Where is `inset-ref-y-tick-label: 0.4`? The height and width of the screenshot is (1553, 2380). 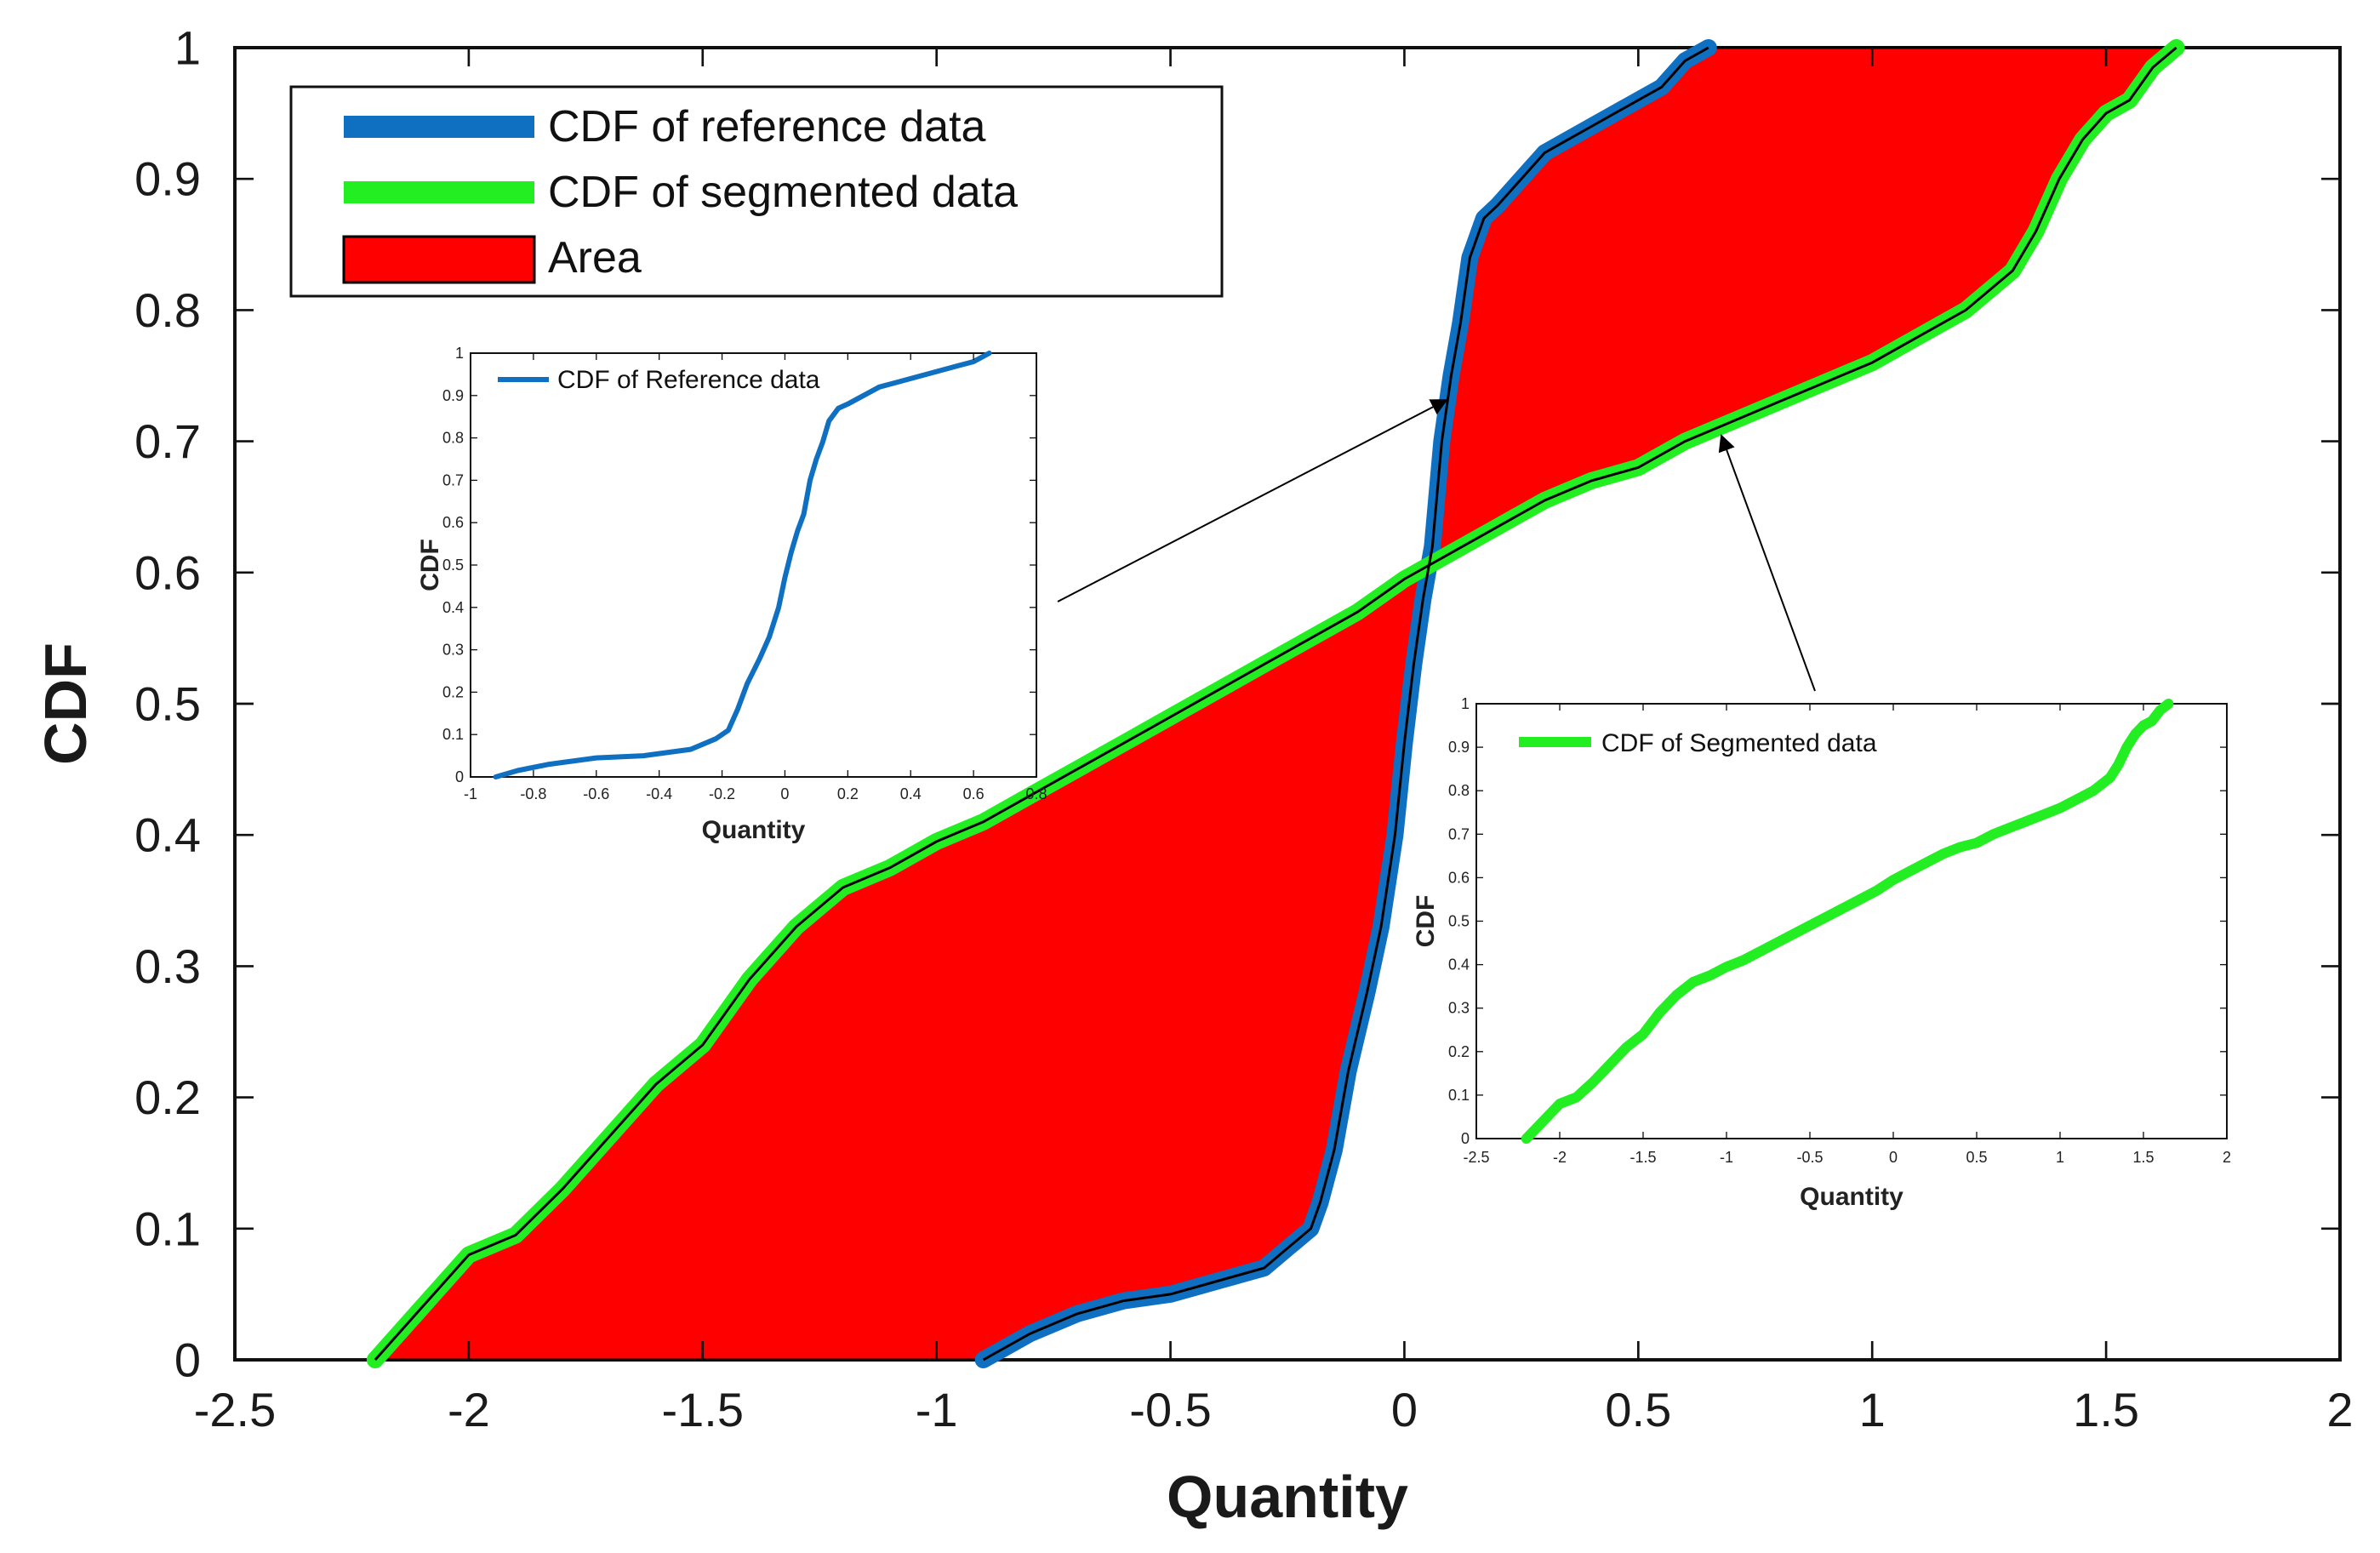 inset-ref-y-tick-label: 0.4 is located at coordinates (453, 607).